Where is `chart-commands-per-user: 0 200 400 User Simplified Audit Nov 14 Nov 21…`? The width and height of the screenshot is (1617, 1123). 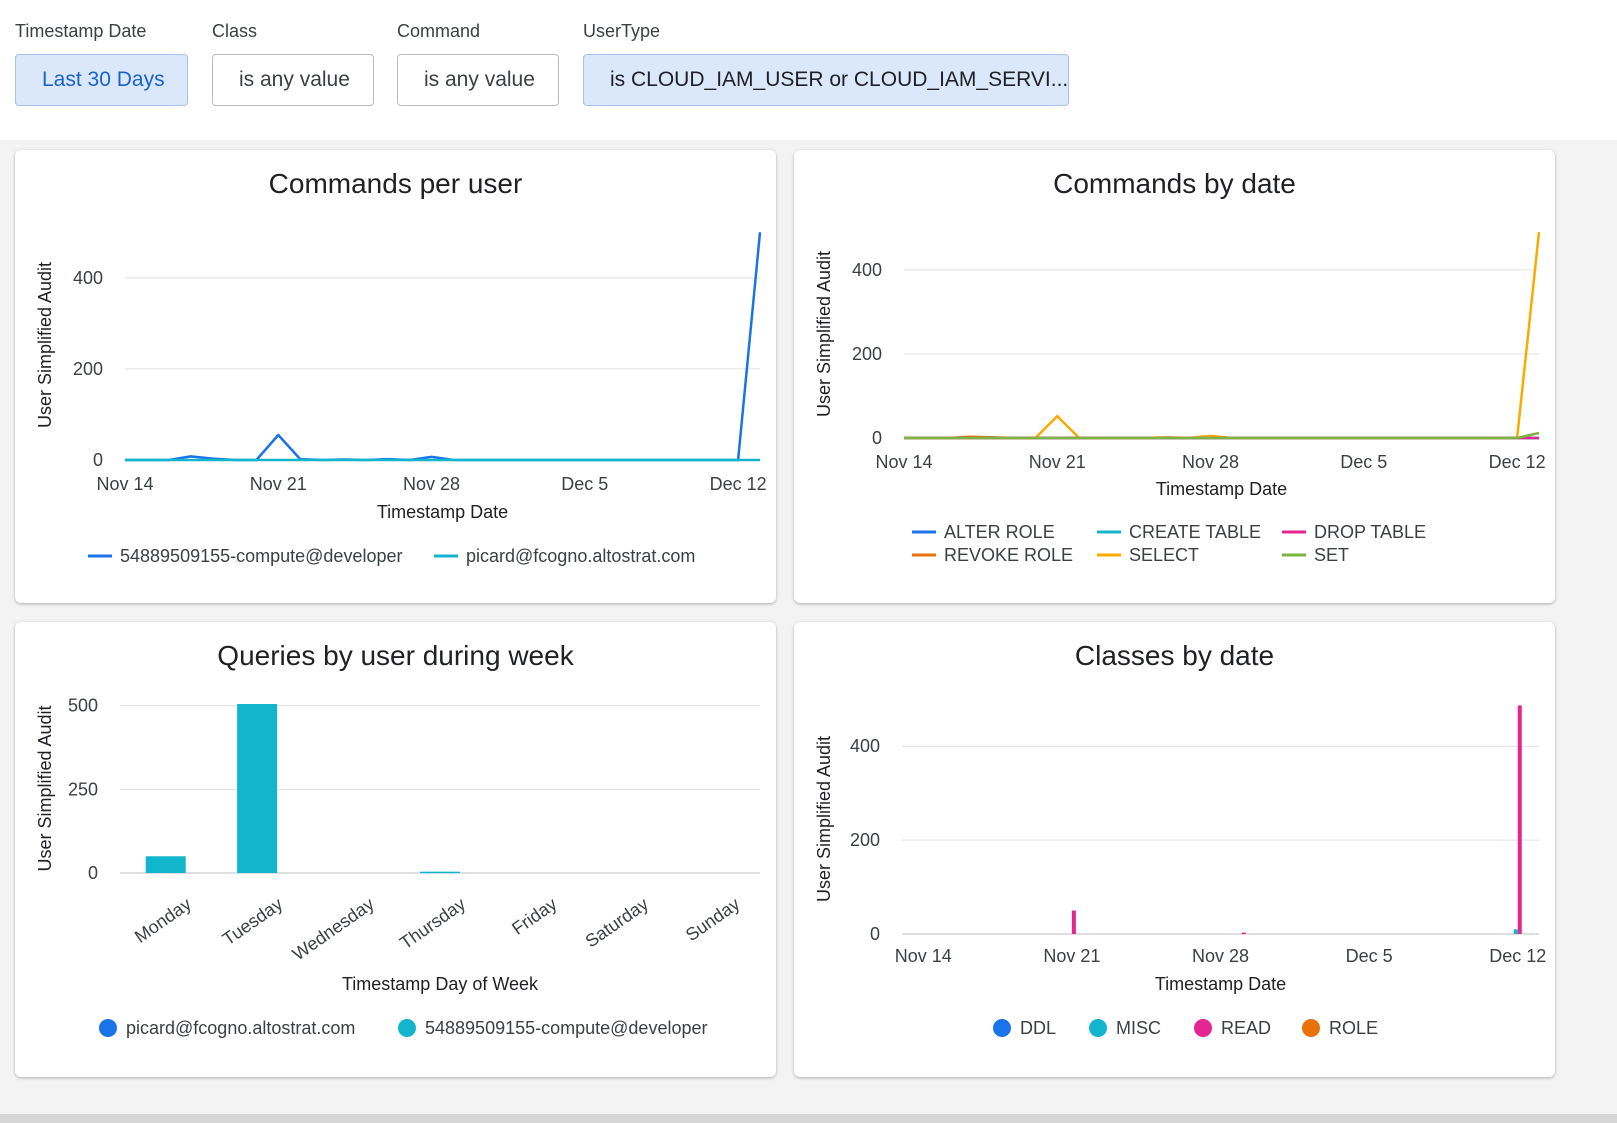 chart-commands-per-user: 0 200 400 User Simplified Audit Nov 14 Nov 21… is located at coordinates (401, 399).